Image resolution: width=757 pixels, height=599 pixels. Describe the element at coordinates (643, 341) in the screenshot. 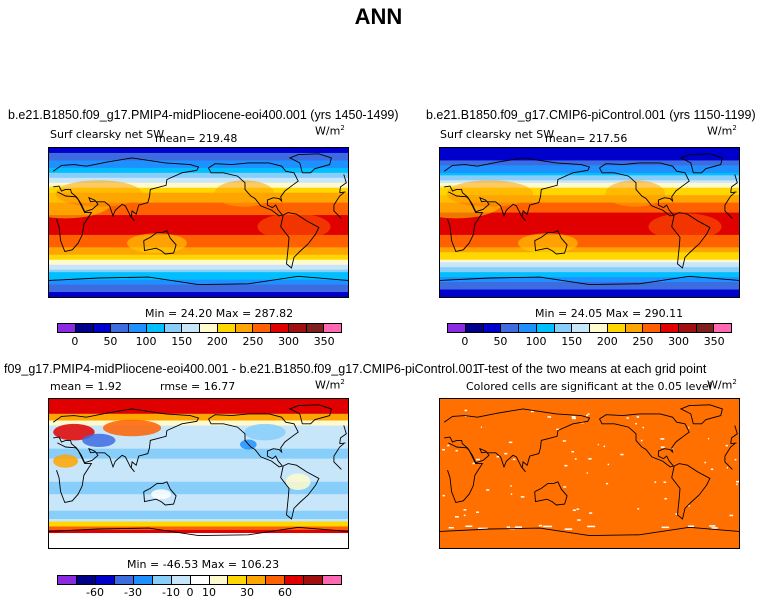

I see `colorbar-tick-label: 250` at that location.